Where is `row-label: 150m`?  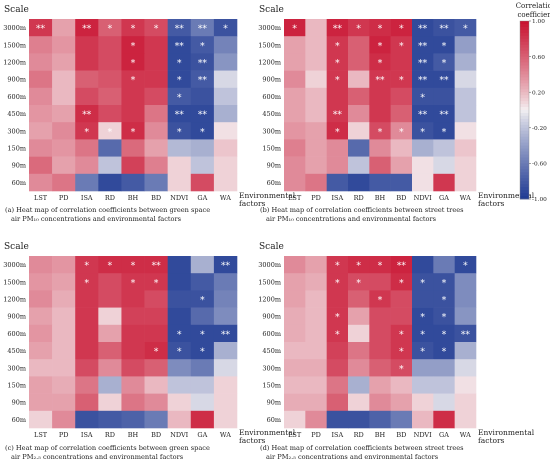 row-label: 150m is located at coordinates (16, 386).